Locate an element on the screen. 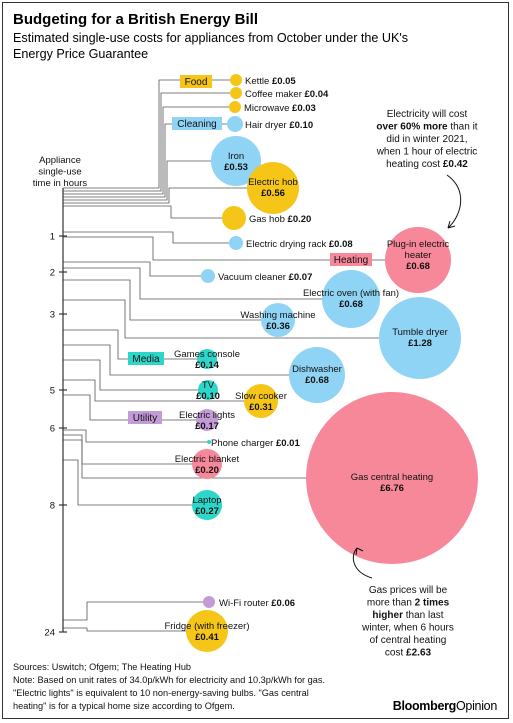 The height and width of the screenshot is (723, 513). category-label-cleaning: Cleaning is located at coordinates (196, 124).